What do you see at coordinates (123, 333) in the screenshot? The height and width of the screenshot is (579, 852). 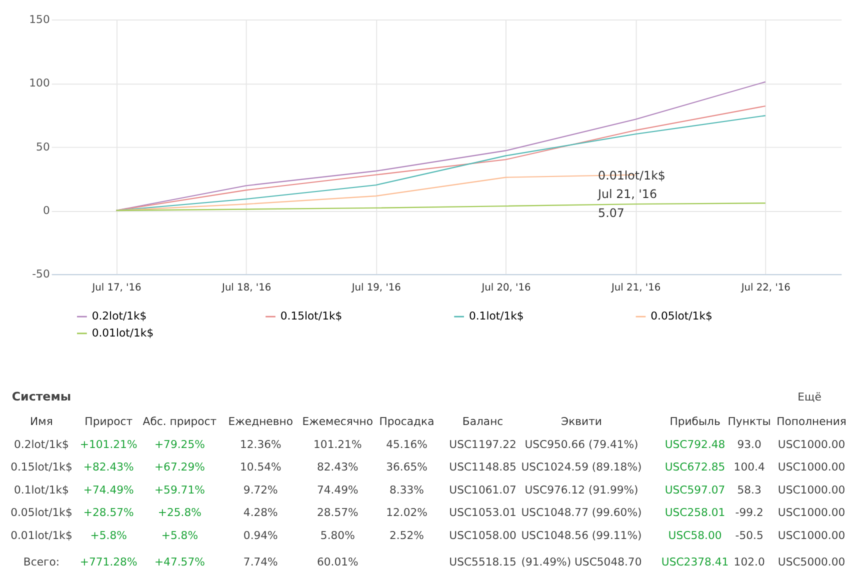 I see `legend-label: 0.01lot/1k$` at bounding box center [123, 333].